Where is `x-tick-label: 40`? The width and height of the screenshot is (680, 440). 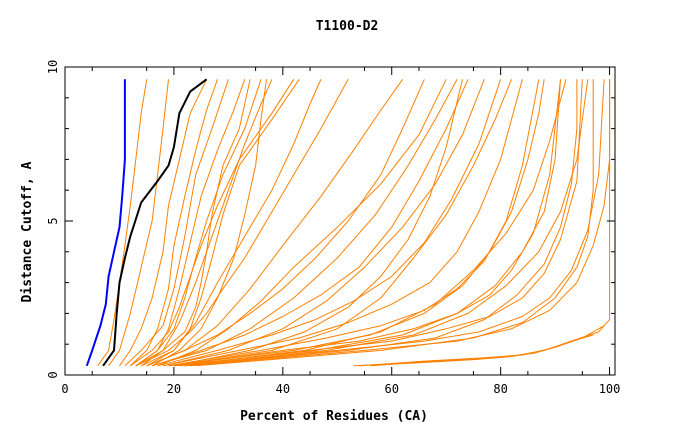
x-tick-label: 40 is located at coordinates (283, 389).